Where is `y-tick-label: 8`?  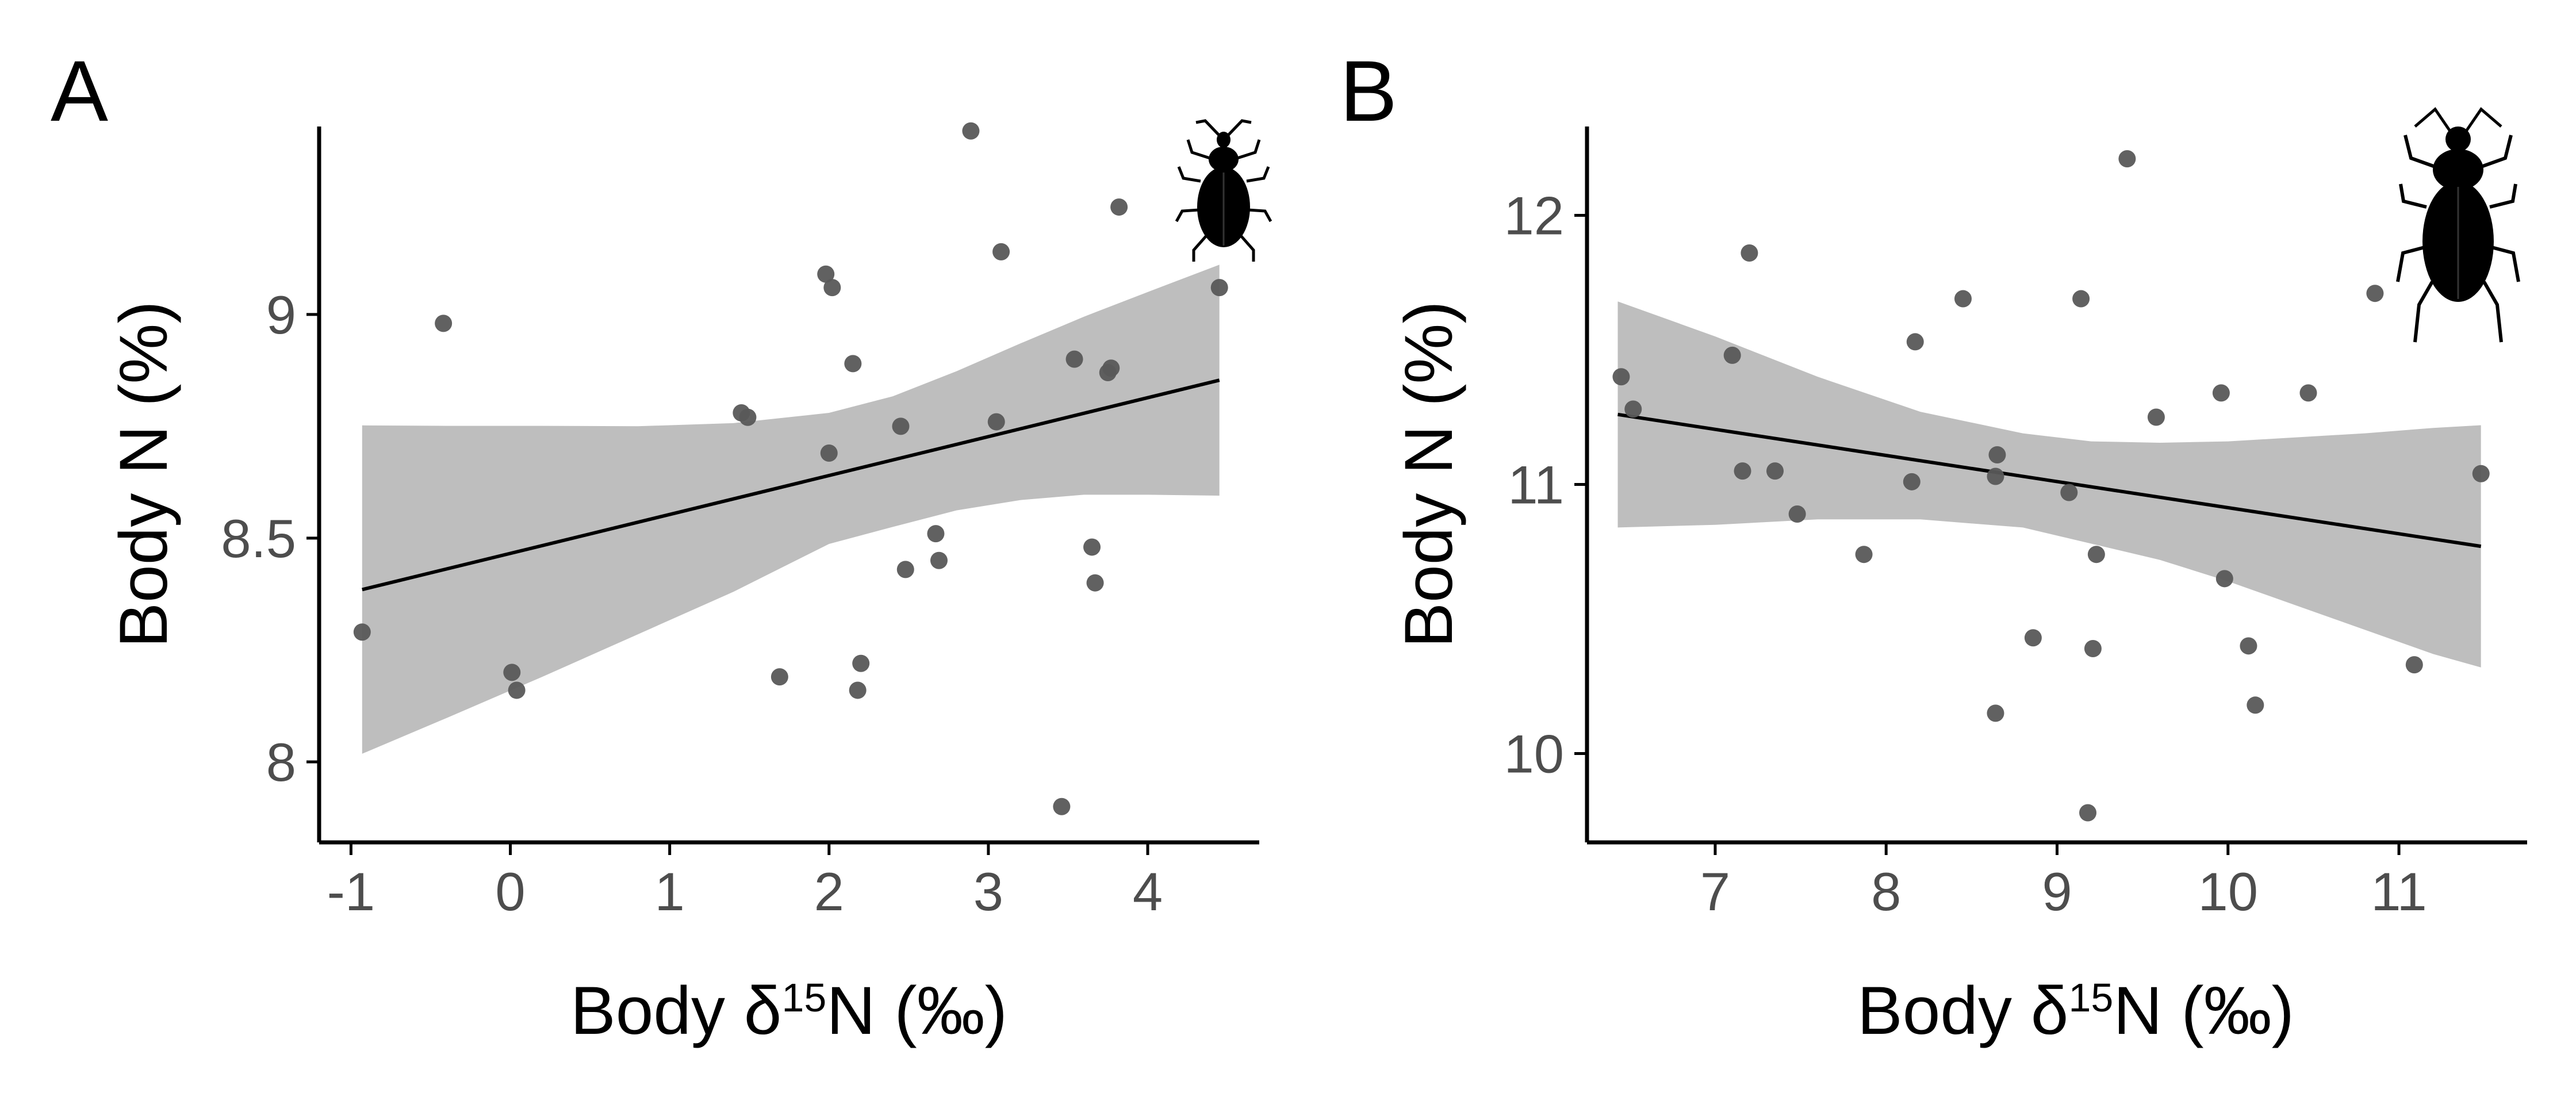
y-tick-label: 8 is located at coordinates (281, 762).